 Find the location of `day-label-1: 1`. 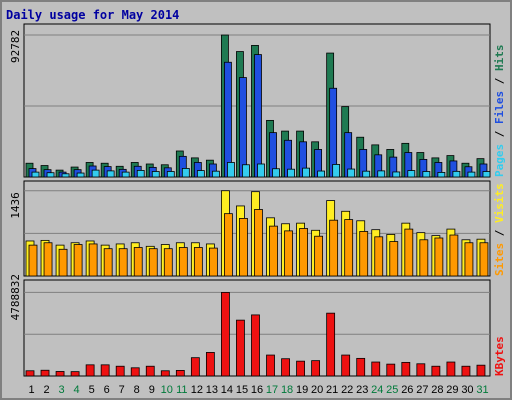

day-label-1: 1 is located at coordinates (31, 390).